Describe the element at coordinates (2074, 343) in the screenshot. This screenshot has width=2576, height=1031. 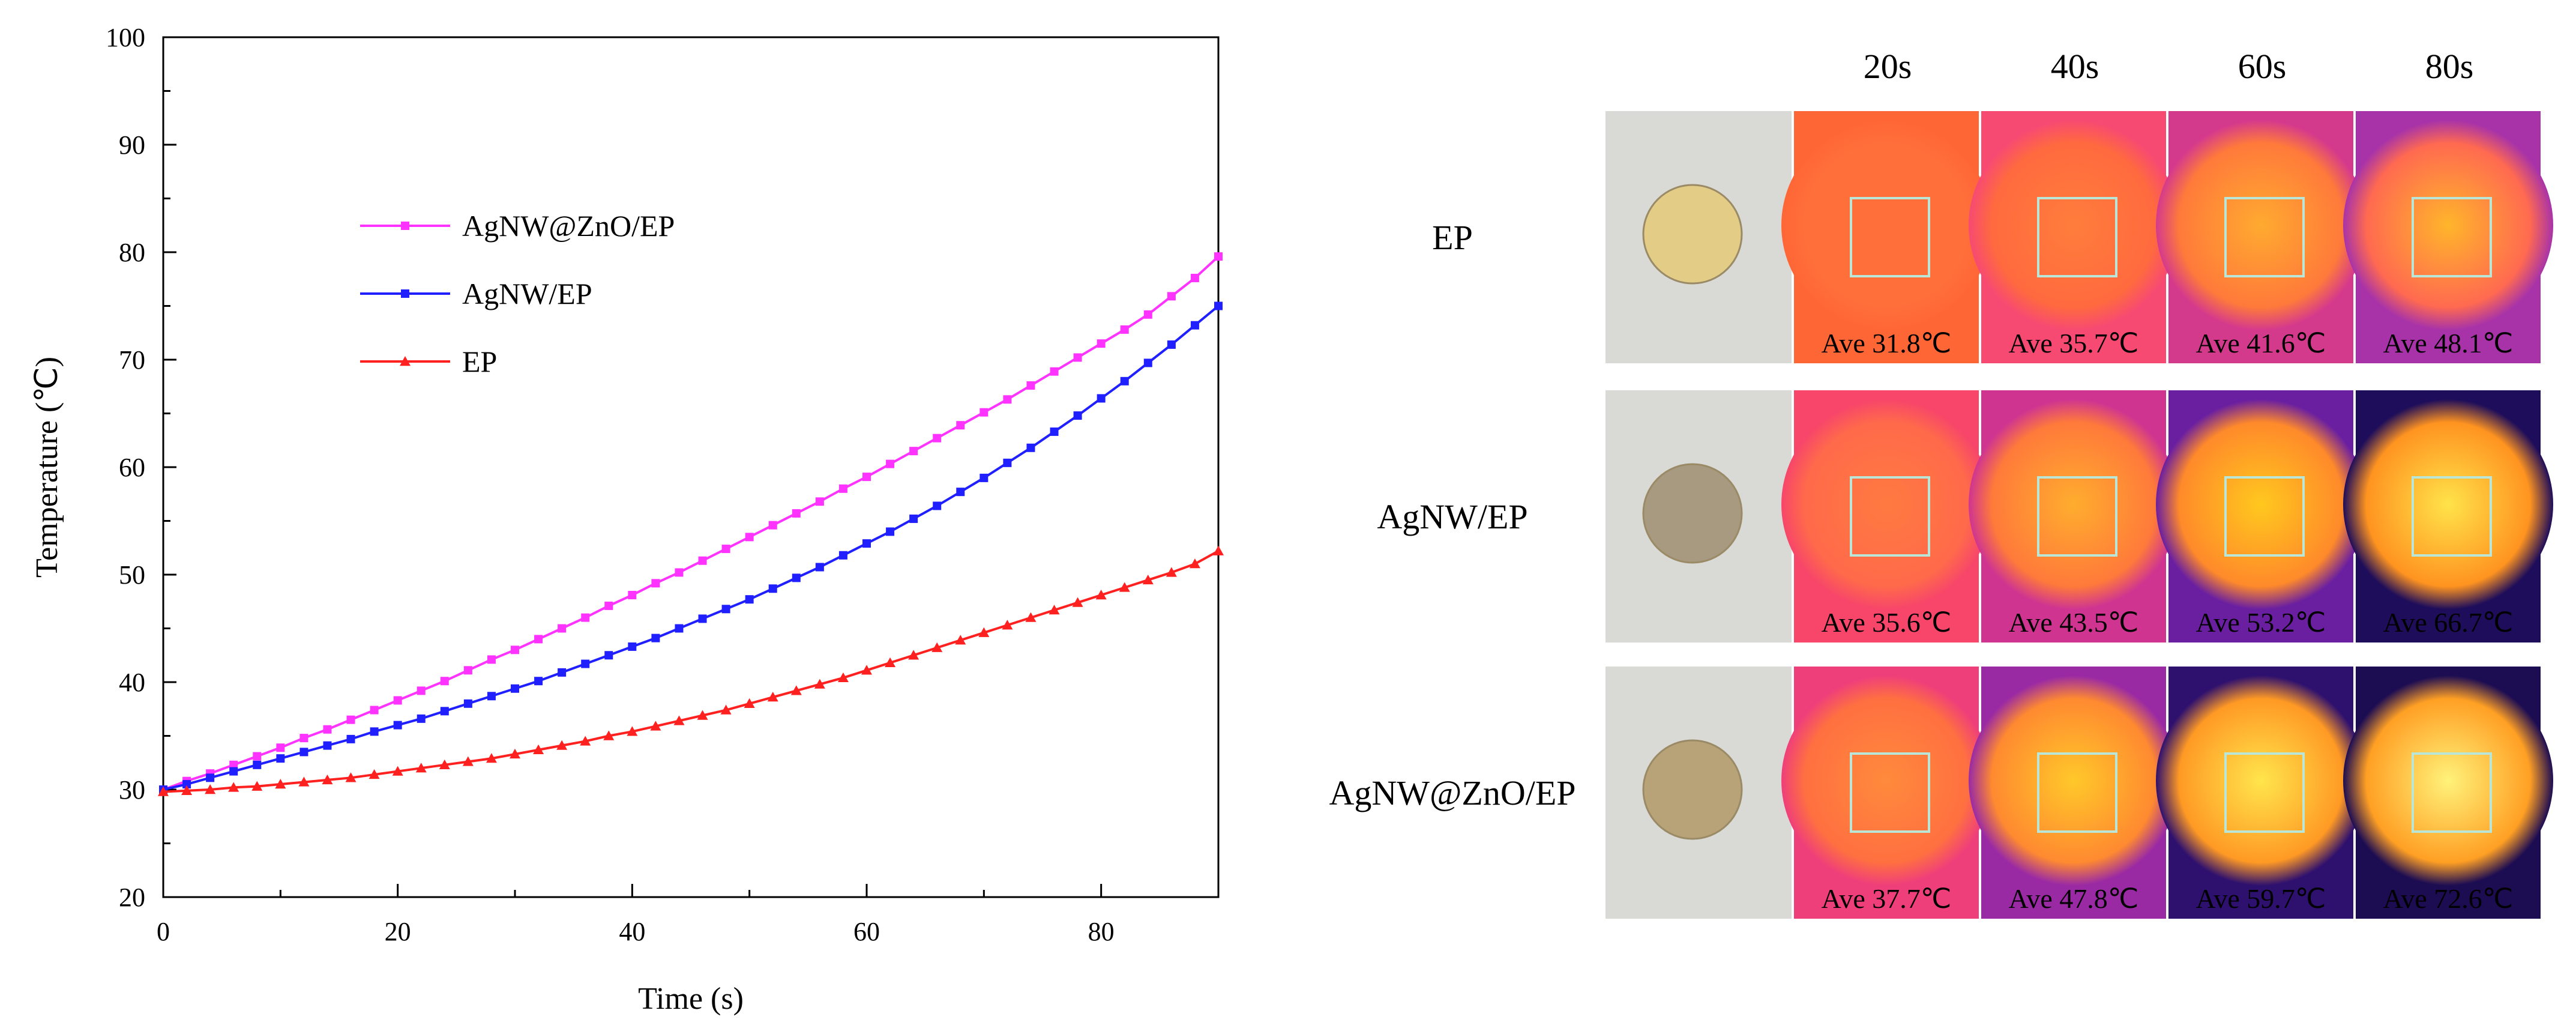
I see `average-temperature-label: Ave 35.7℃` at that location.